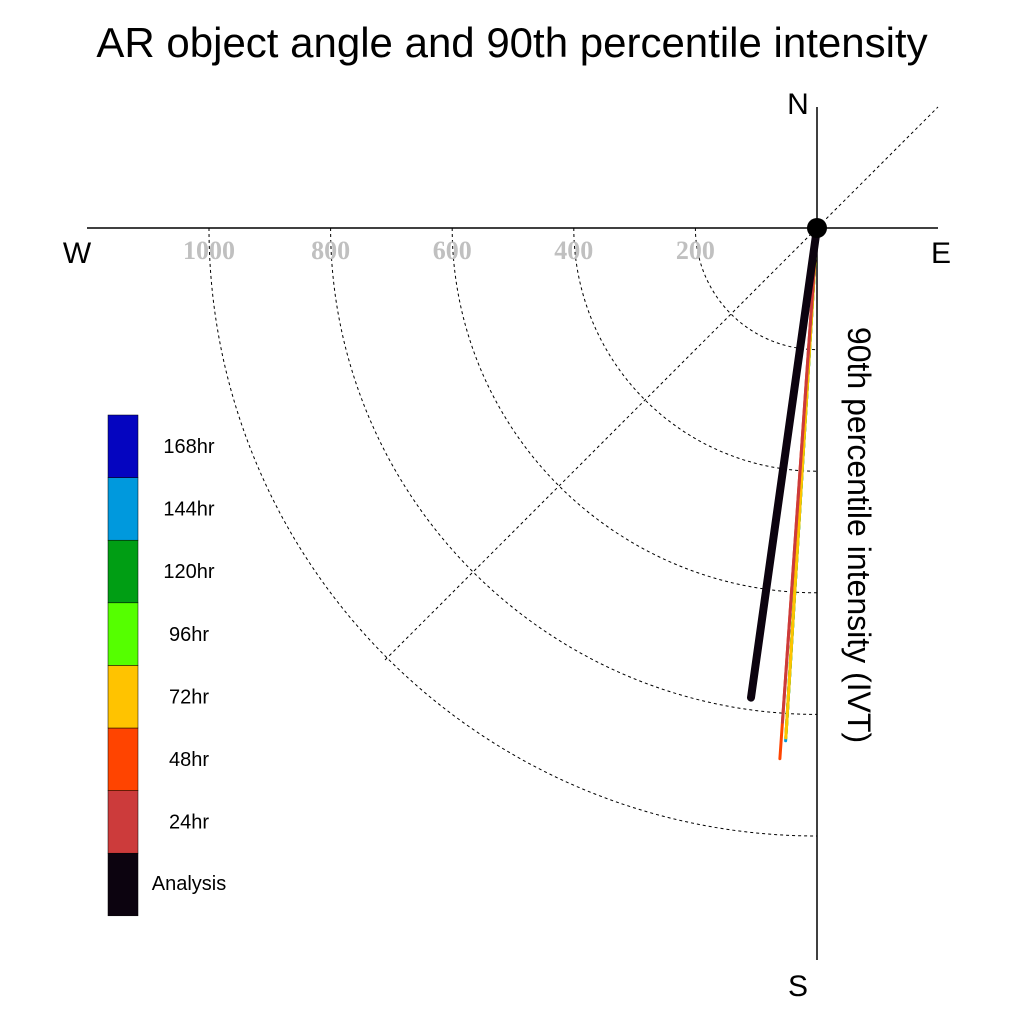 Image resolution: width=1024 pixels, height=1024 pixels. What do you see at coordinates (123, 822) in the screenshot?
I see `legend-swatch-24hr` at bounding box center [123, 822].